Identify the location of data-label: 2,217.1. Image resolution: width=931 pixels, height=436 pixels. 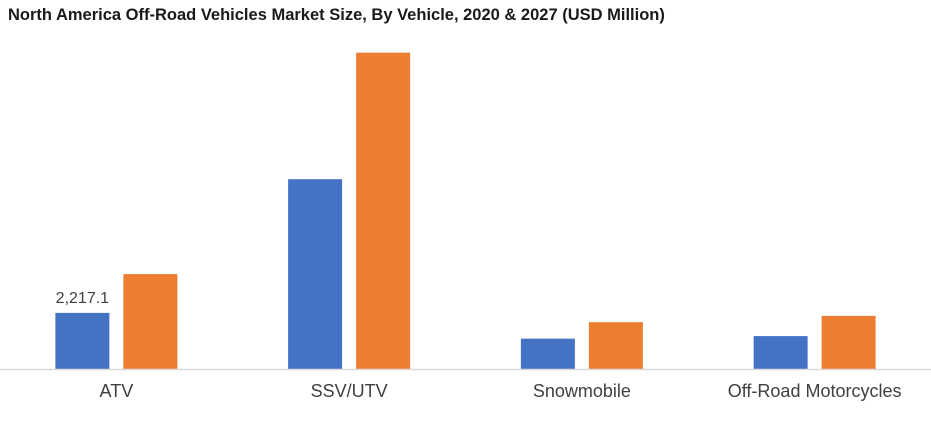
(82, 298).